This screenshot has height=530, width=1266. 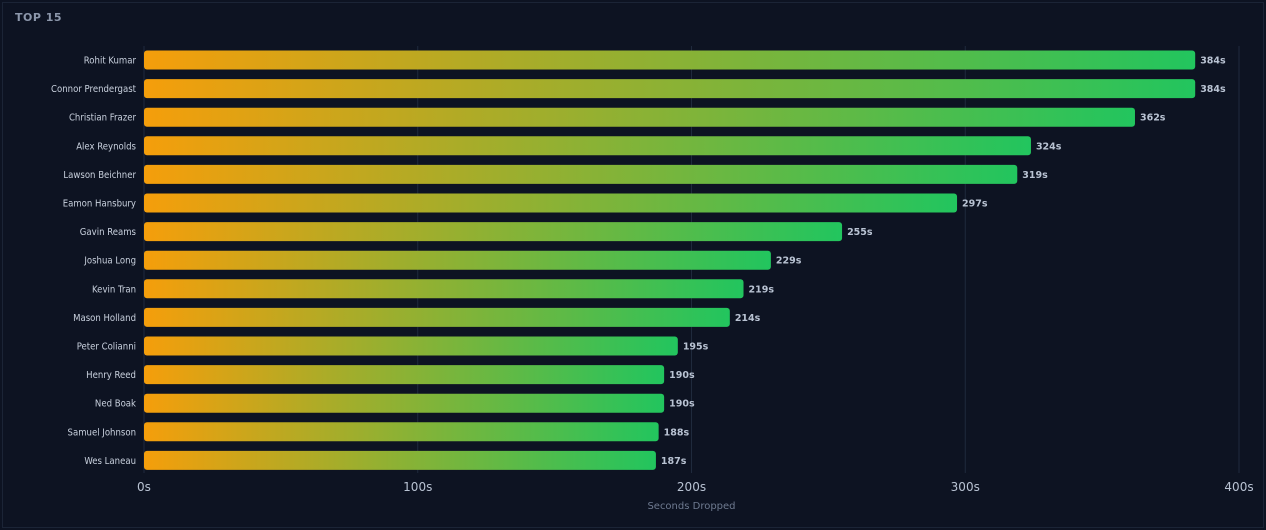 I want to click on value-label: 214s, so click(x=748, y=318).